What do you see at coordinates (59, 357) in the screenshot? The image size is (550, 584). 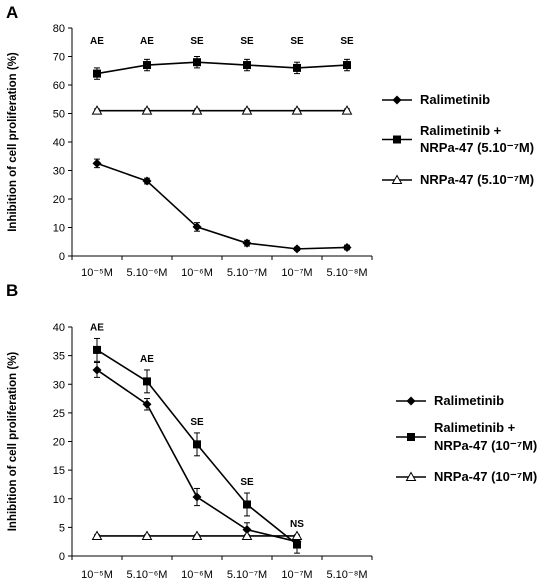 I see `b-y-tick-label: 35` at bounding box center [59, 357].